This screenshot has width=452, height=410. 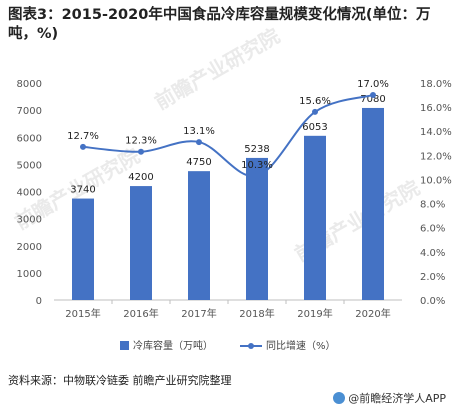 I want to click on y-right-tick-label: 0.0%, so click(x=432, y=301).